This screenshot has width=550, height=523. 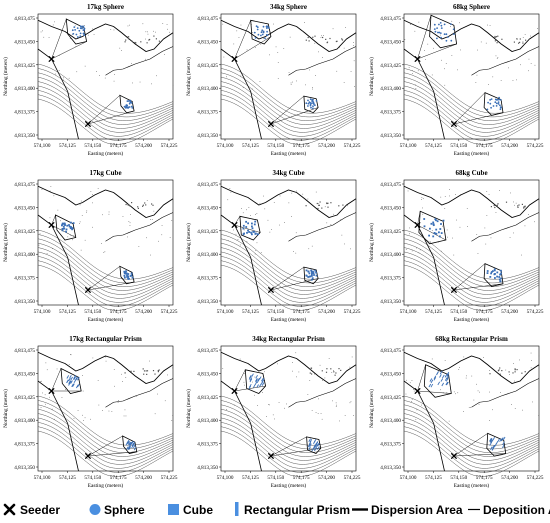 I want to click on dispersion-area, so click(x=493, y=104).